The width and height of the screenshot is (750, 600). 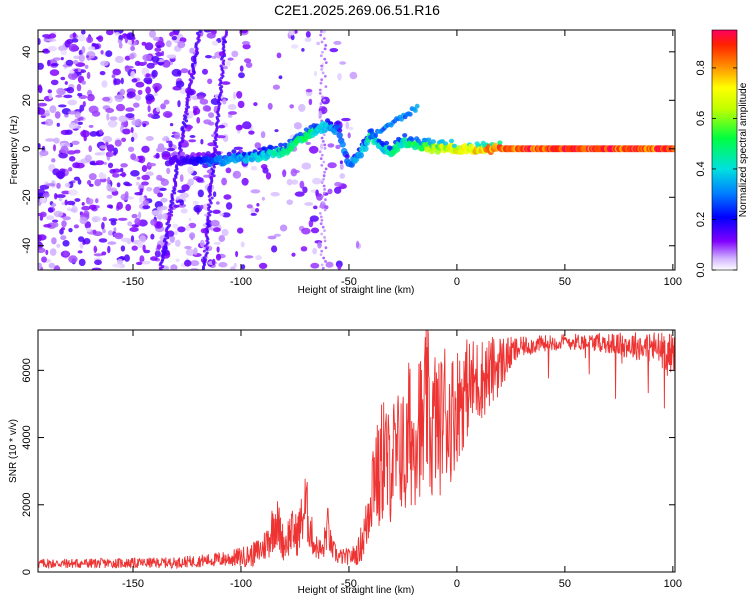 What do you see at coordinates (349, 282) in the screenshot?
I see `spectrogram-x-tick-label: -50` at bounding box center [349, 282].